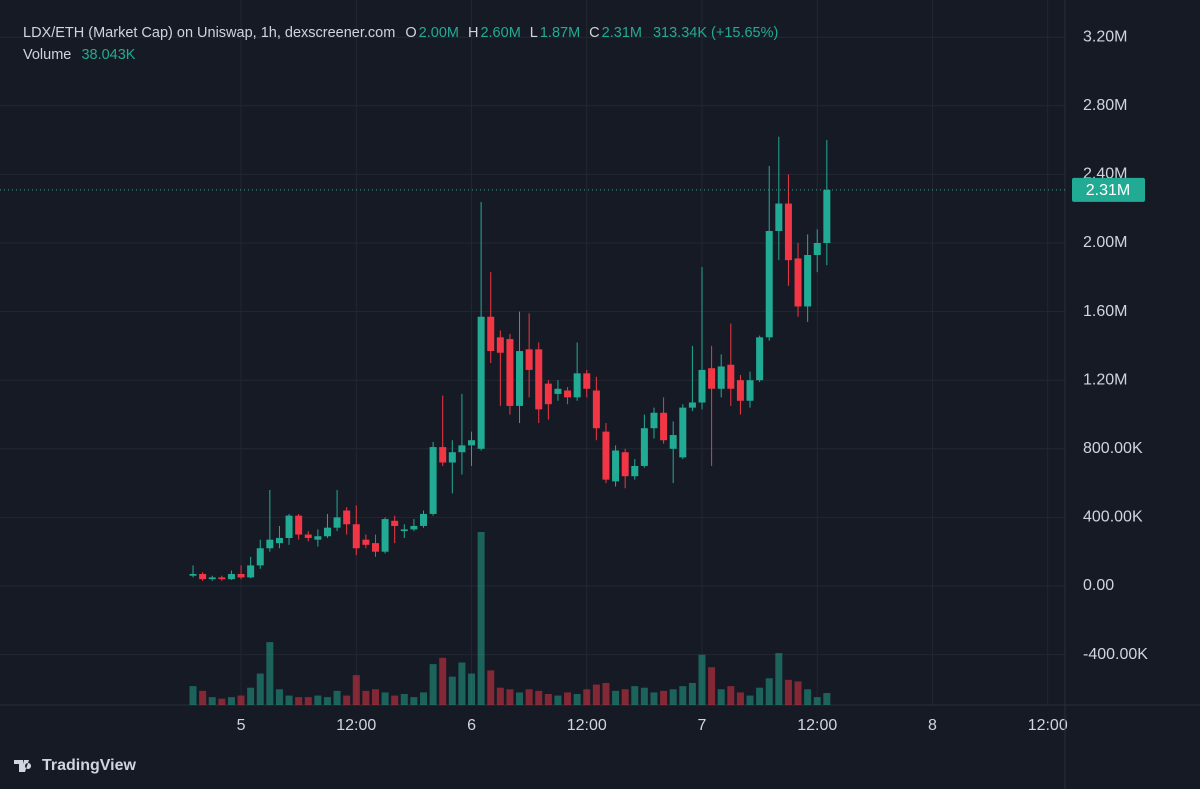 Image resolution: width=1200 pixels, height=789 pixels. What do you see at coordinates (621, 33) in the screenshot?
I see `ohlc-value: 2.31M` at bounding box center [621, 33].